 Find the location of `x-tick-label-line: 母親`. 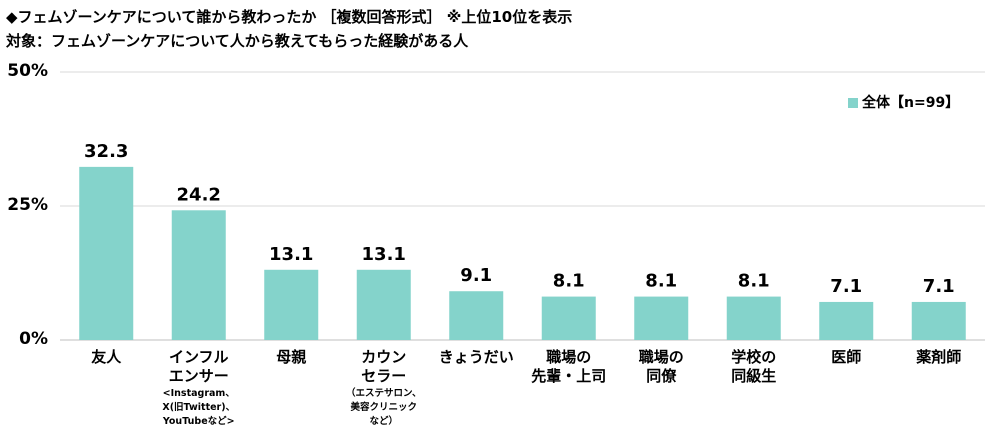

x-tick-label-line: 母親 is located at coordinates (291, 357).